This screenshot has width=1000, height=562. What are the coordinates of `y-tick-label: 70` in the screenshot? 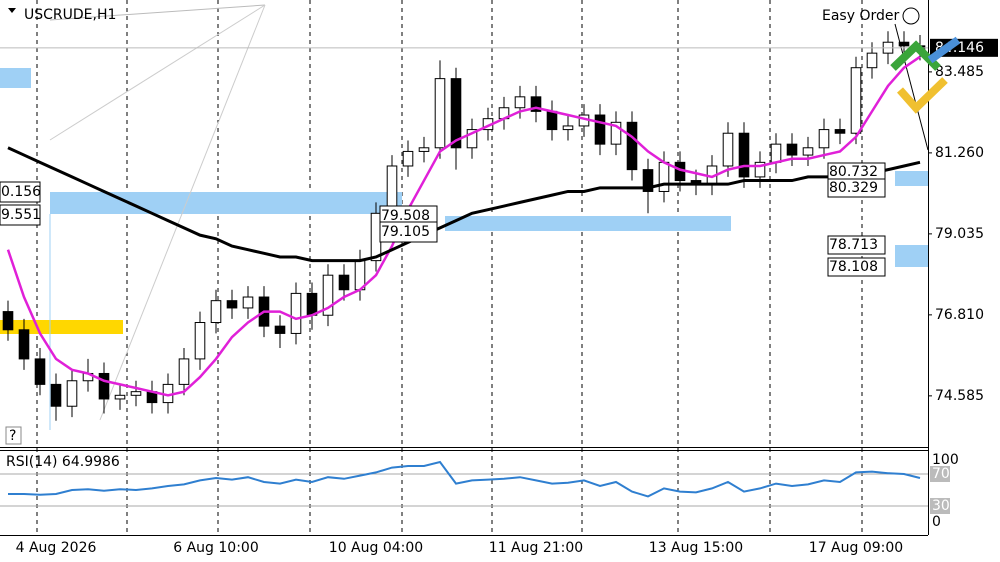 It's located at (941, 474).